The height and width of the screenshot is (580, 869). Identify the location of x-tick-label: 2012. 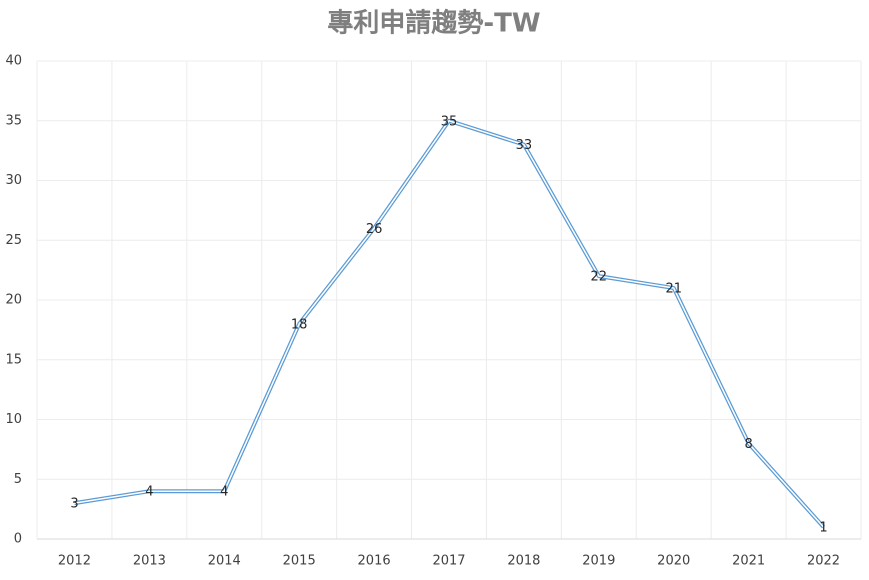
(74, 561).